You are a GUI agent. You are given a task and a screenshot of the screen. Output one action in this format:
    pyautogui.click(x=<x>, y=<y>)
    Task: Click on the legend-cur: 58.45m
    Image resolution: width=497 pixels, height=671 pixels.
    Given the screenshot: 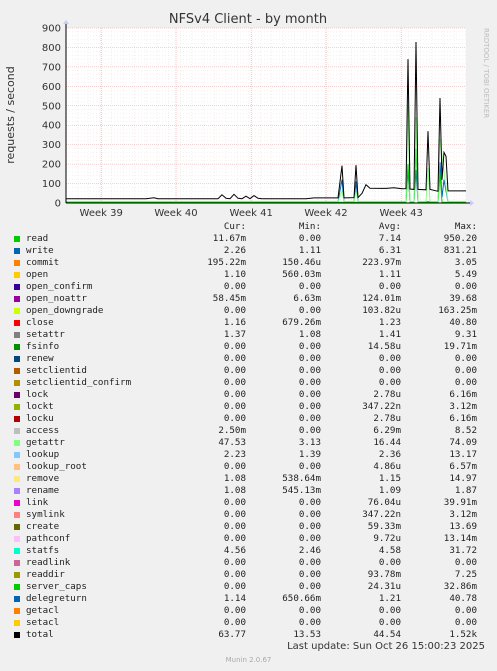 What is the action you would take?
    pyautogui.click(x=229, y=298)
    